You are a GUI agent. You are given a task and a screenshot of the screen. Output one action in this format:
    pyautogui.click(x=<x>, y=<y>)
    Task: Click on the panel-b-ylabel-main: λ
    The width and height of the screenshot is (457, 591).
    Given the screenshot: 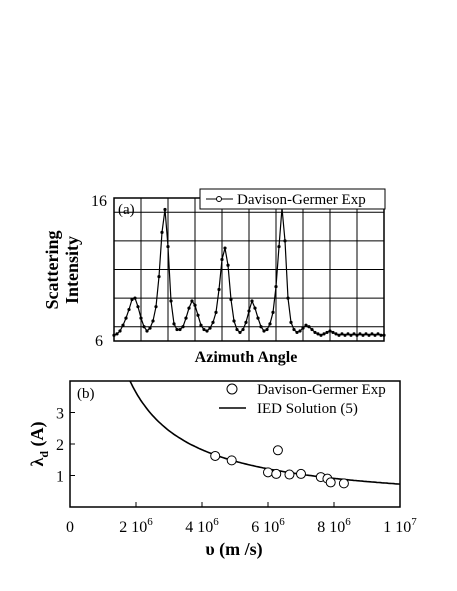 What is the action you would take?
    pyautogui.click(x=37, y=462)
    